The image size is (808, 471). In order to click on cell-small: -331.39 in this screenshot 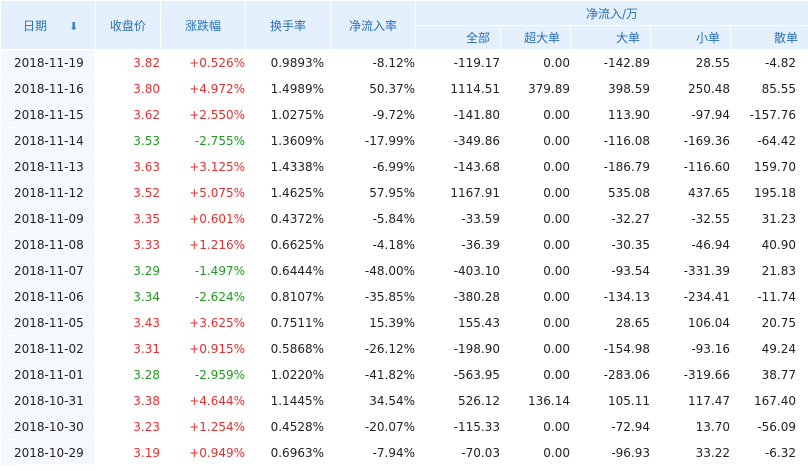, I will do `click(690, 270)`.